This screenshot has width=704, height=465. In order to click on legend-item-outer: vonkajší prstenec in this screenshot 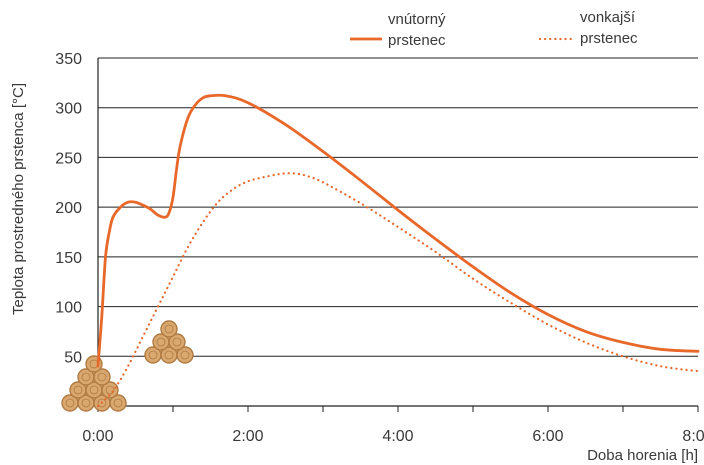, I will do `click(588, 28)`.